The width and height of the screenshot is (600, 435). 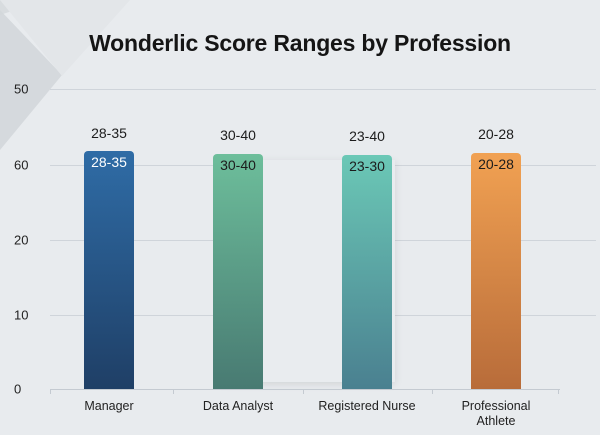 I want to click on bar-top-label-manager: 28-35, so click(x=109, y=133).